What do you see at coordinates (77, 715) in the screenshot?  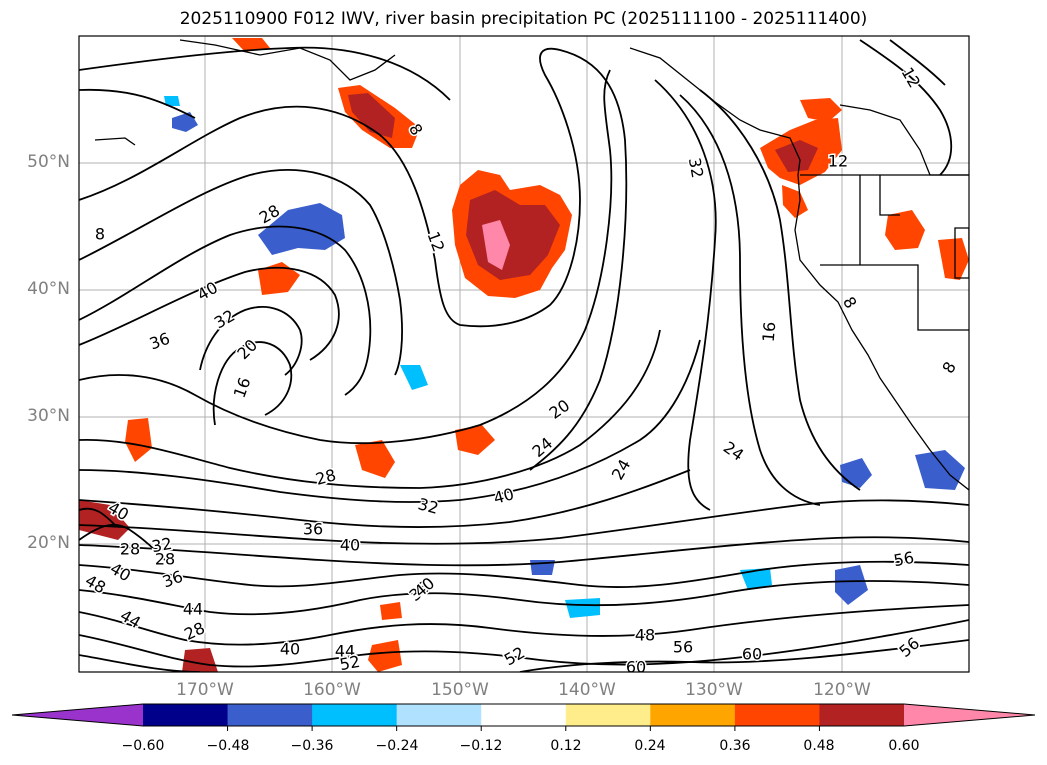 I see `colorbar-extend-min` at bounding box center [77, 715].